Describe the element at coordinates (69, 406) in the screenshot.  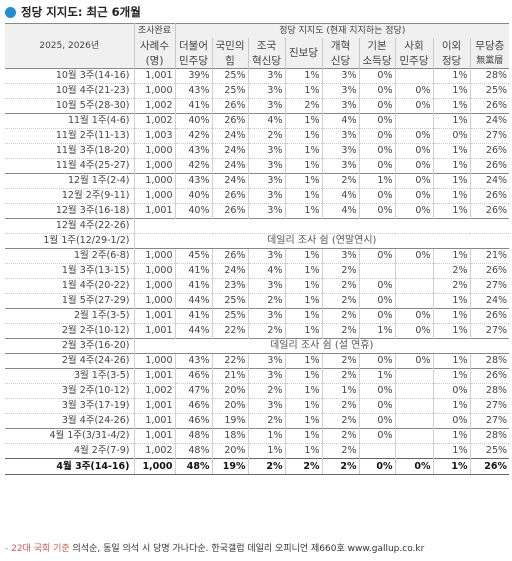
I see `period-cell: 3월 3주(17-19)` at that location.